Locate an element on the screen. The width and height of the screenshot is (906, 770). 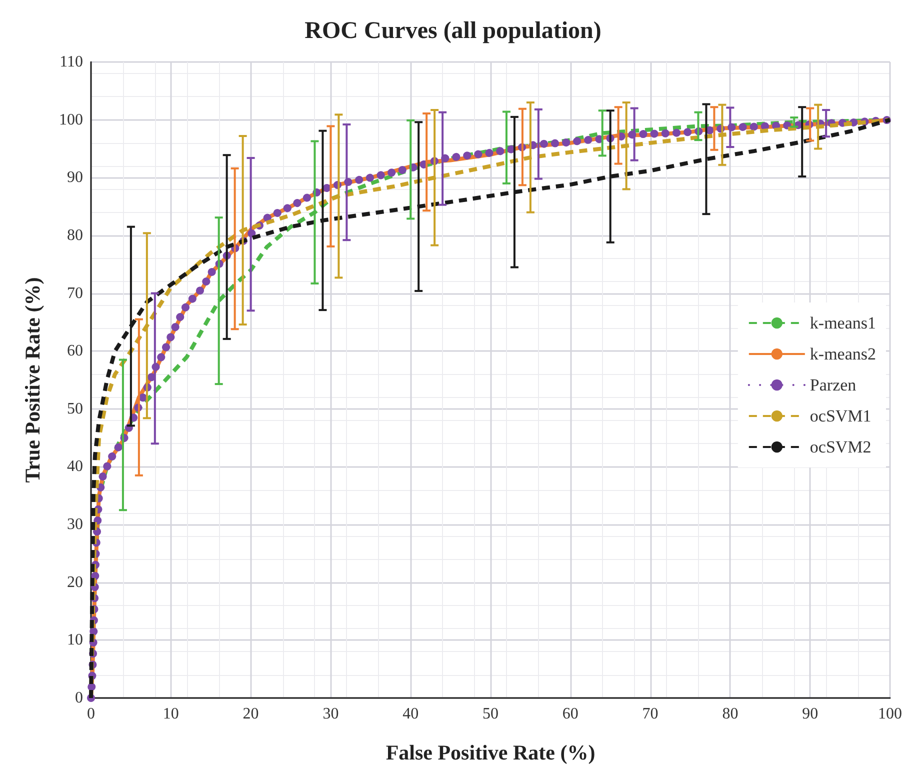
legend-label: ocSVM1 is located at coordinates (841, 416).